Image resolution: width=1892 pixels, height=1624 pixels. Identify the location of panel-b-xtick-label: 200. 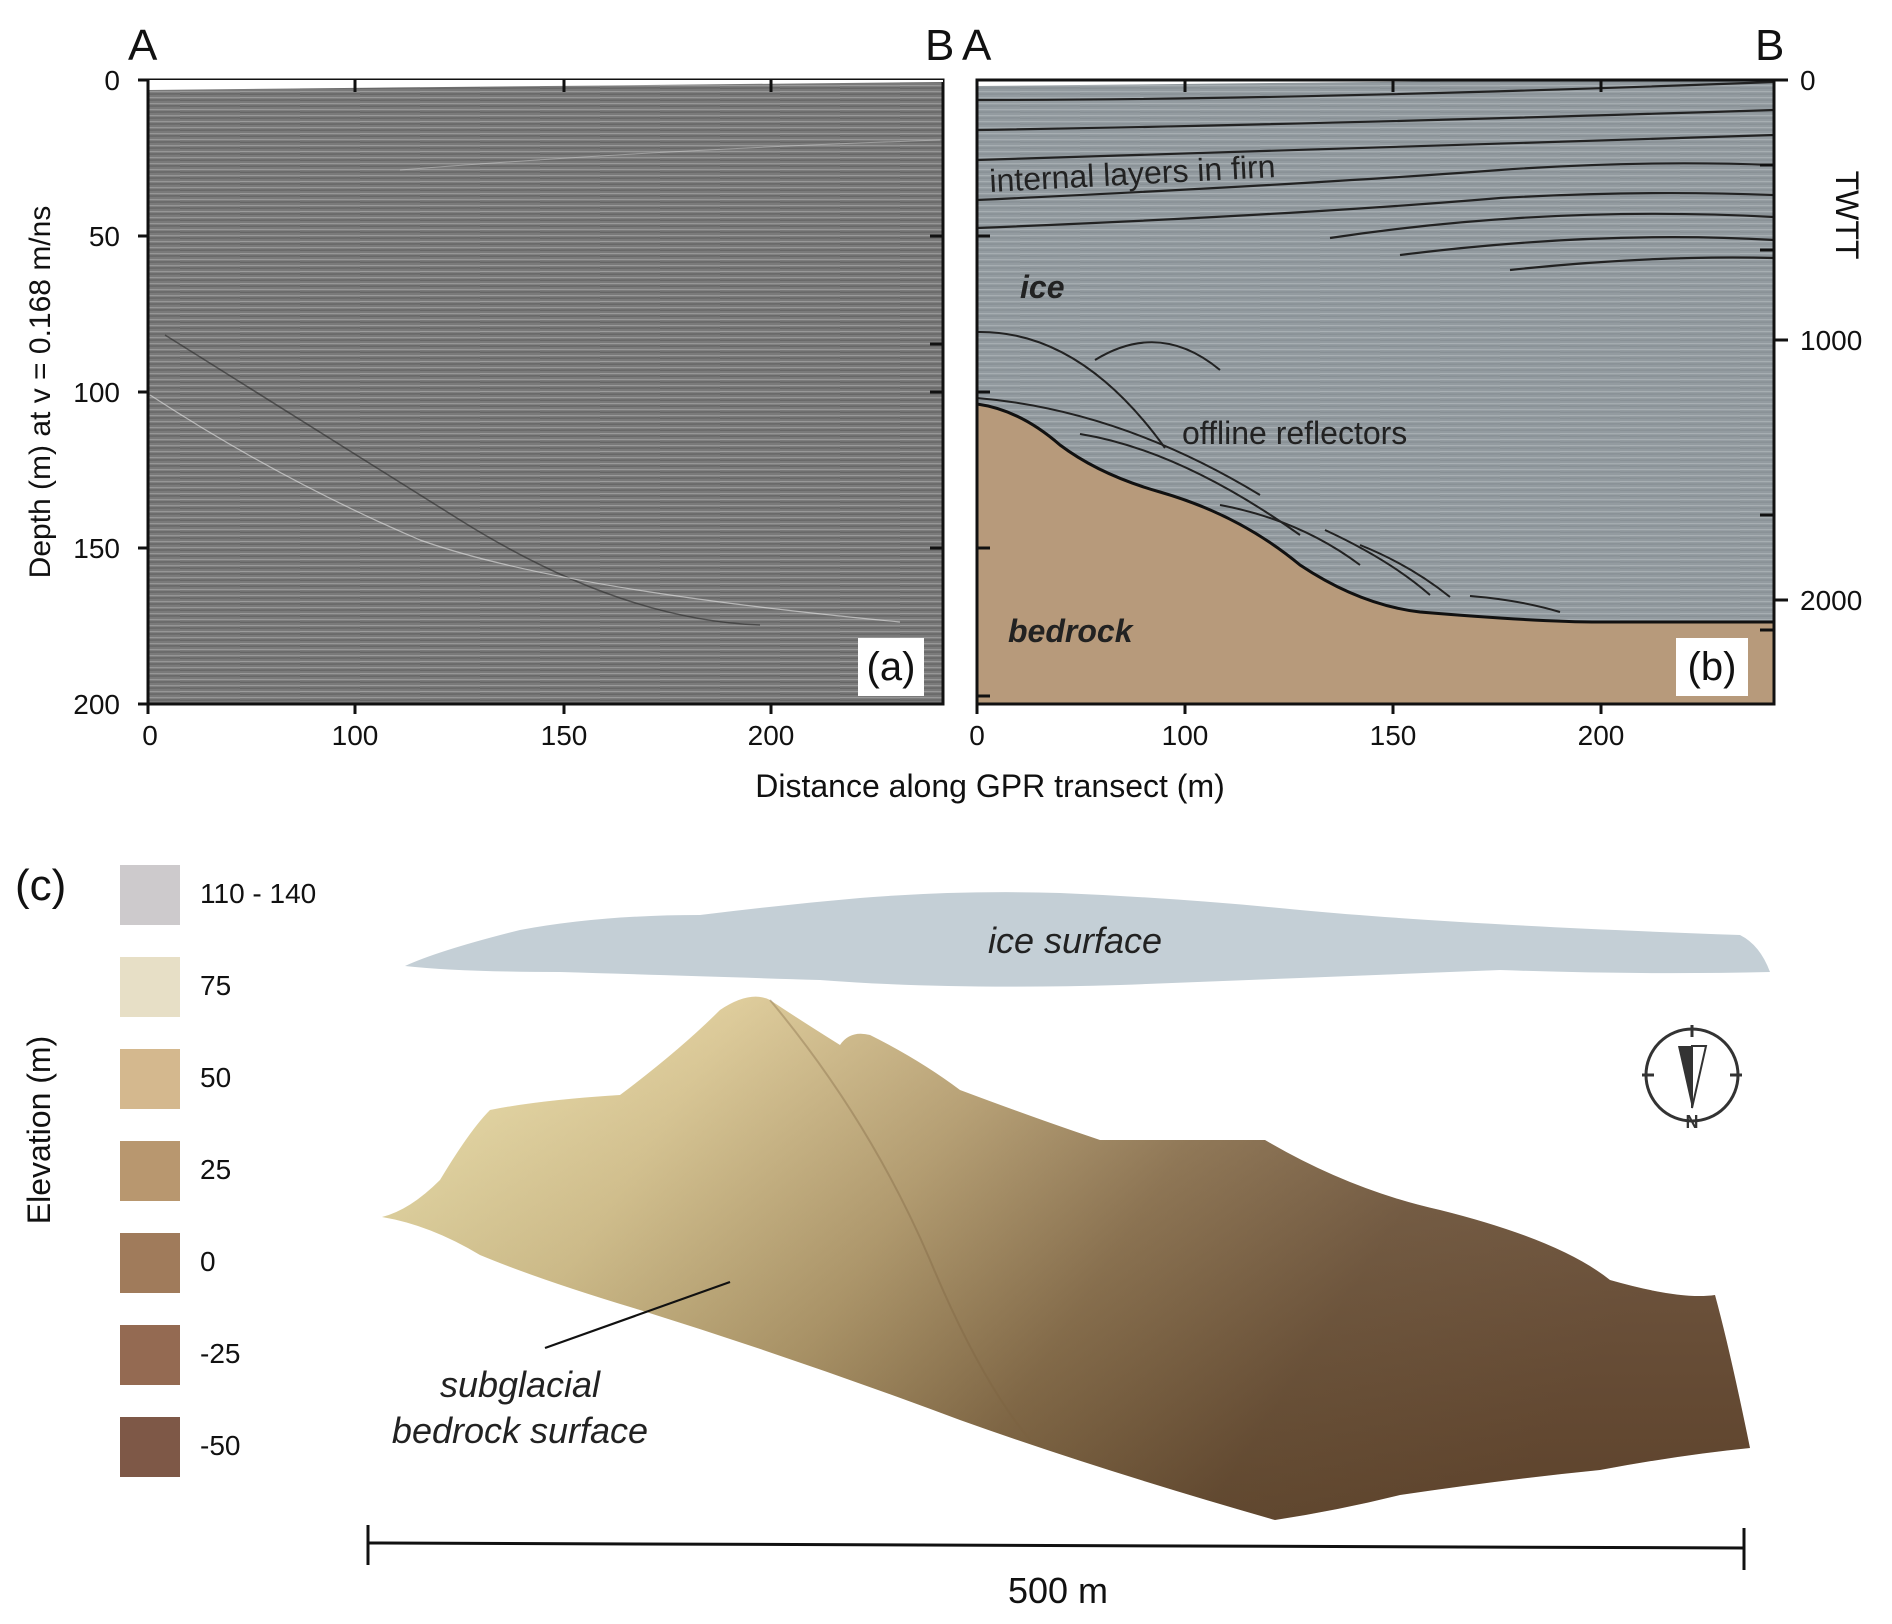
(1601, 735).